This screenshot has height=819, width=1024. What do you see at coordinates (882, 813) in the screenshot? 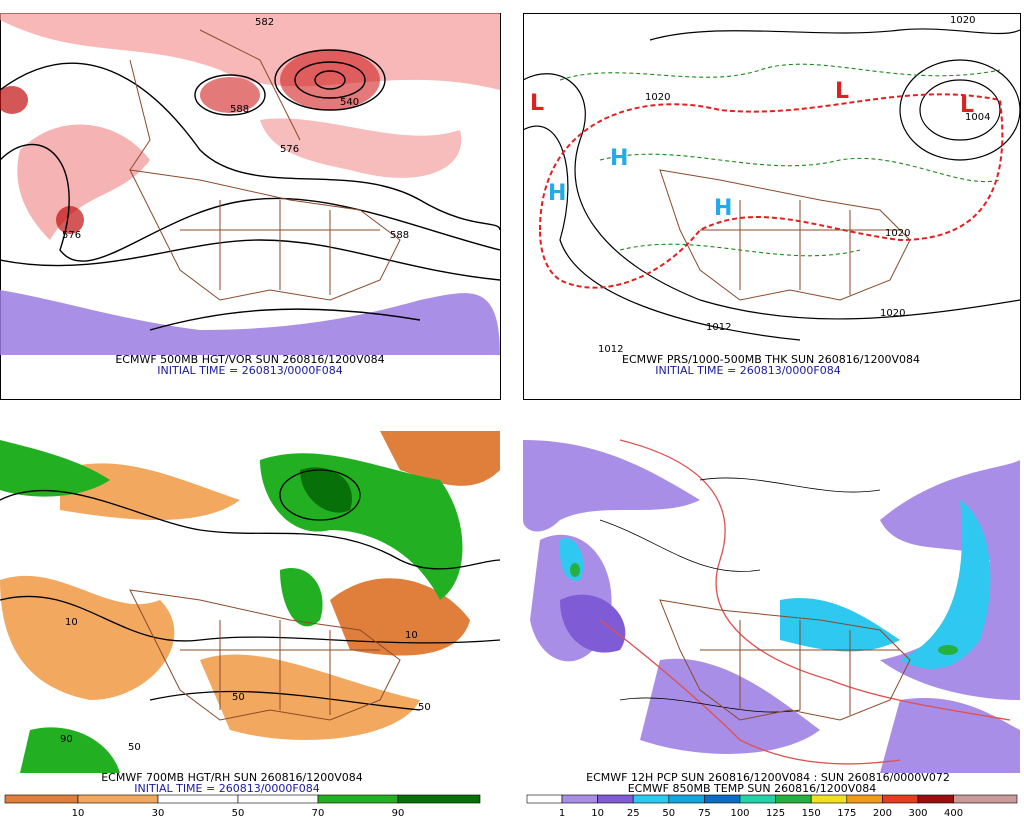
I see `colorbar-label: 200` at bounding box center [882, 813].